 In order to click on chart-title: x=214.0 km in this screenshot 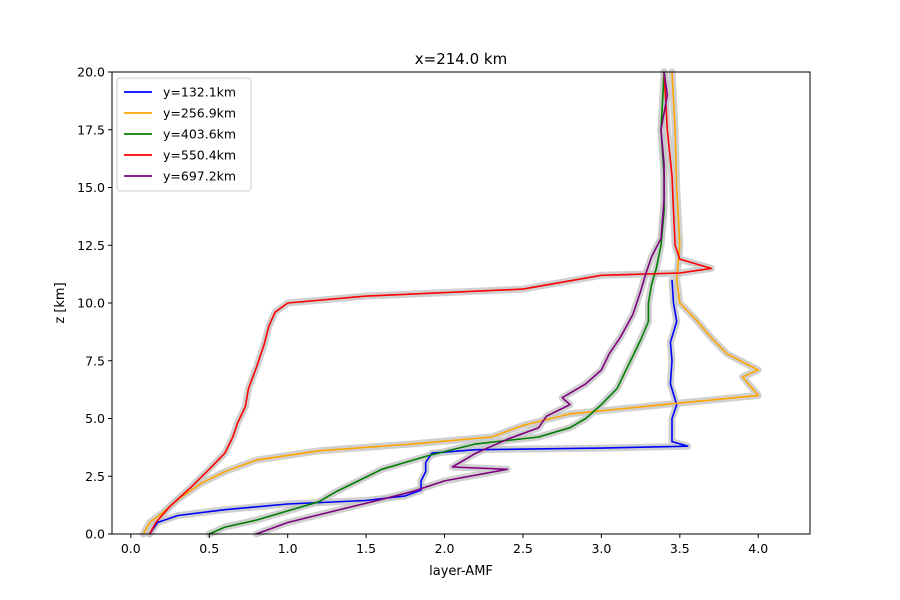, I will do `click(461, 59)`.